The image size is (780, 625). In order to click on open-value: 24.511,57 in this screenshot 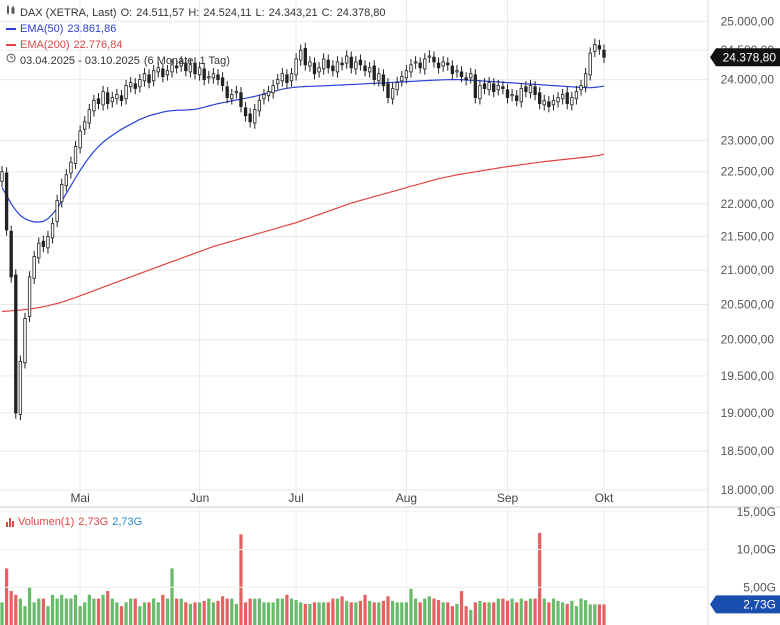, I will do `click(160, 13)`.